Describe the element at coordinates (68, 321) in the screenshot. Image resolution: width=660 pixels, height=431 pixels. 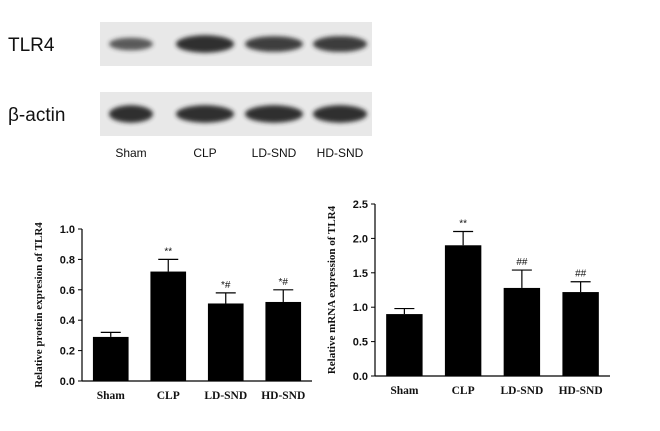
I see `y-tick-label: 0.4` at that location.